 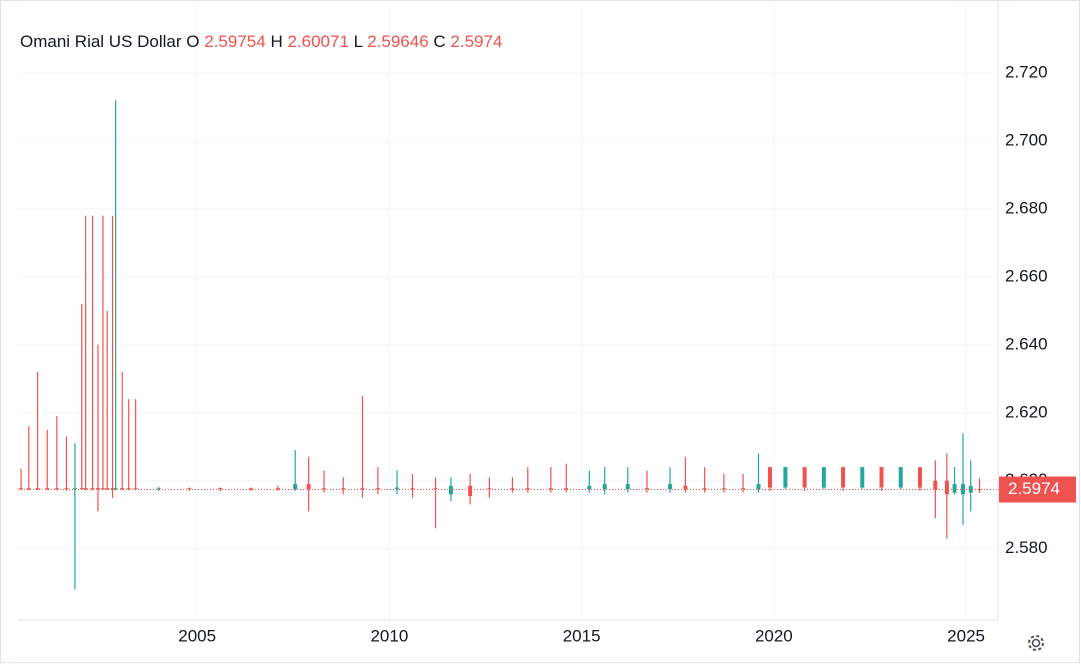 I want to click on legend-field: O, so click(x=192, y=41).